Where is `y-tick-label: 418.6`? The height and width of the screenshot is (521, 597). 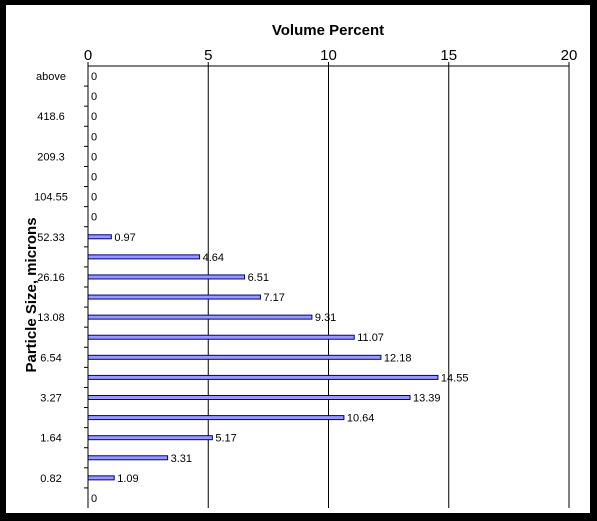
y-tick-label: 418.6 is located at coordinates (51, 117).